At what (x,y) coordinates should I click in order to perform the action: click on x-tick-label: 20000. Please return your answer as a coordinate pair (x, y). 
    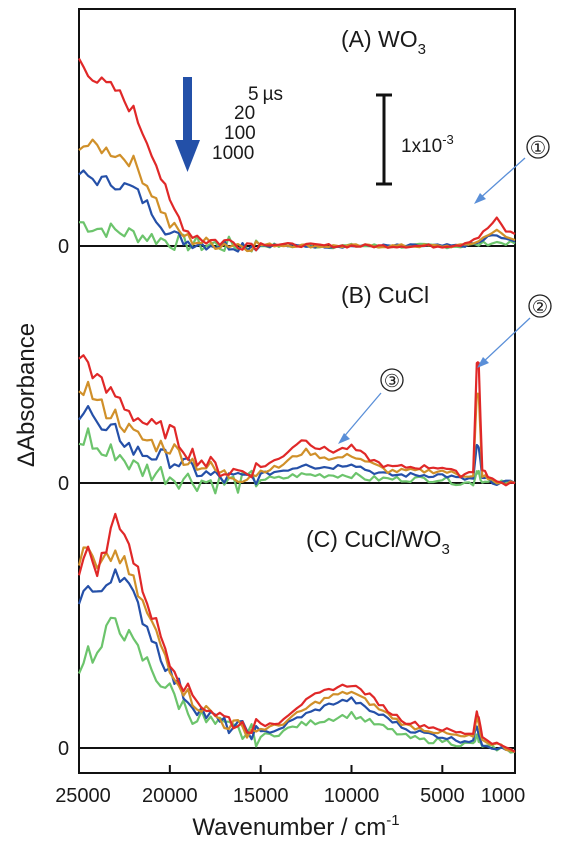
    Looking at the image, I should click on (170, 796).